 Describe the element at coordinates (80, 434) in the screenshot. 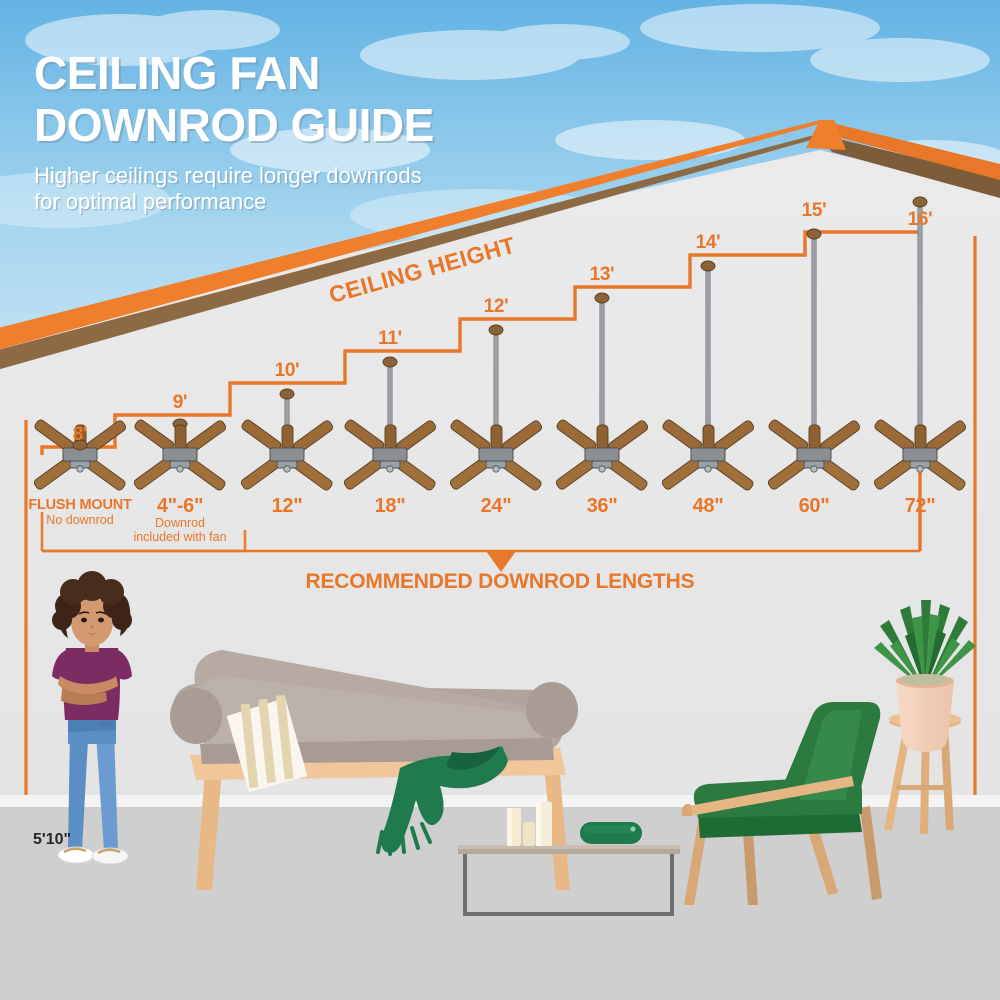

I see `ceiling-label-8ft: 8'` at that location.